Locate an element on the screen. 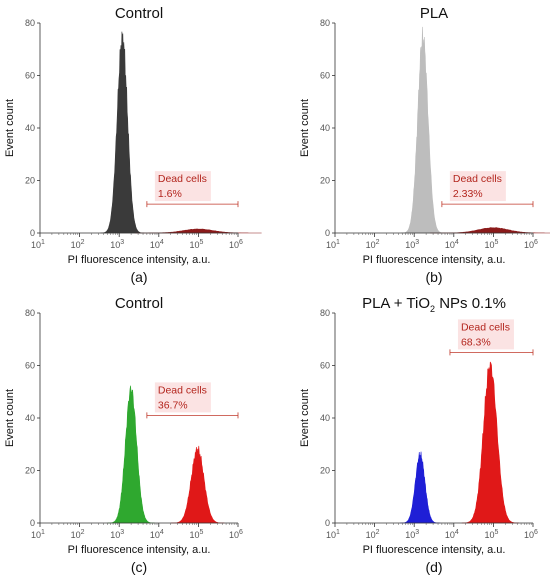  gate-name: Dead cells is located at coordinates (485, 327).